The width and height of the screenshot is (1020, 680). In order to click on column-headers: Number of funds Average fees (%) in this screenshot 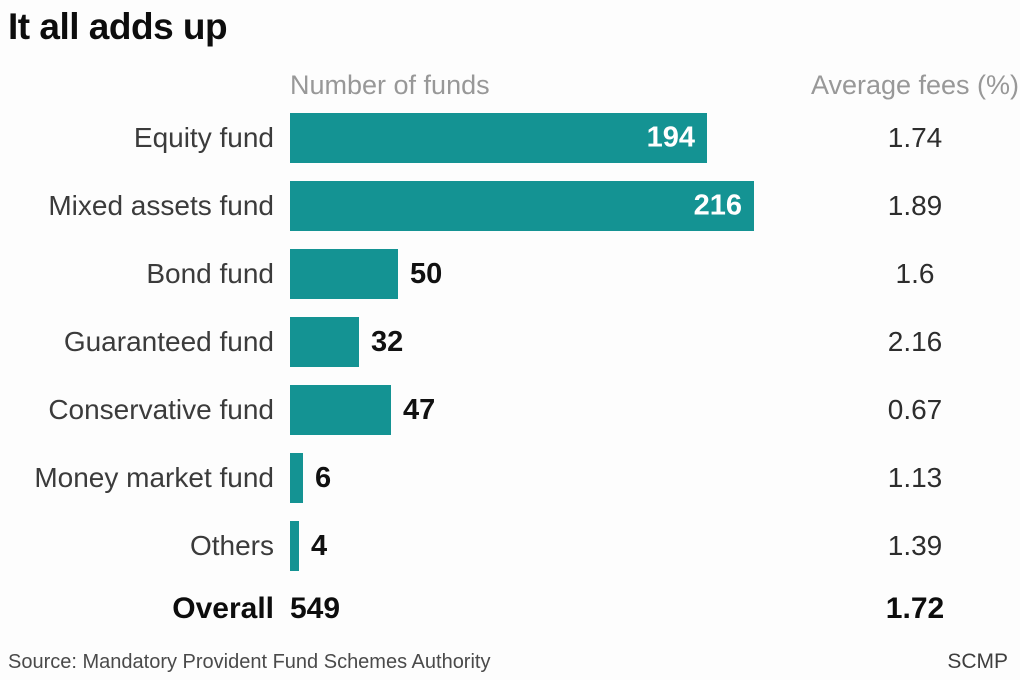, I will do `click(510, 85)`.